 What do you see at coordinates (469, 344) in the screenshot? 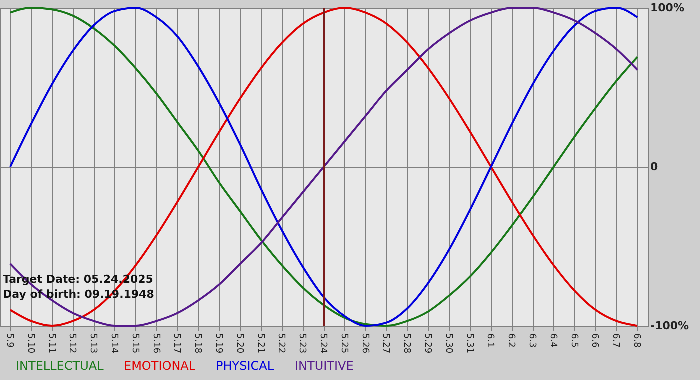
I see `x-tick-label: 5.31` at bounding box center [469, 344].